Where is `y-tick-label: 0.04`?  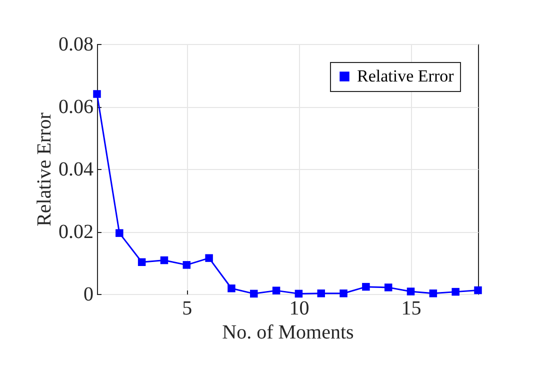
y-tick-label: 0.04 is located at coordinates (76, 169).